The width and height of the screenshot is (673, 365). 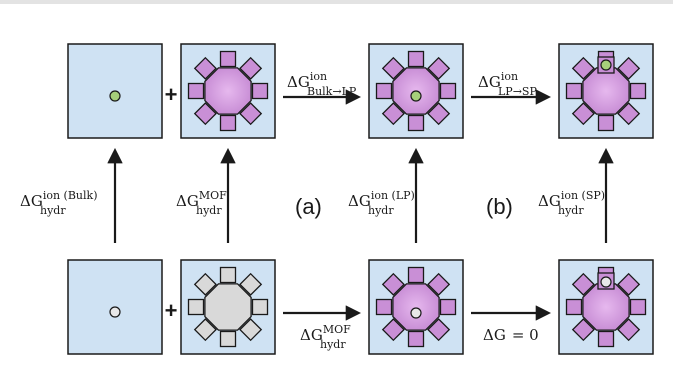 What do you see at coordinates (583, 195) in the screenshot?
I see `label-dg-hydr-sp-sup: ion (SP)` at bounding box center [583, 195].